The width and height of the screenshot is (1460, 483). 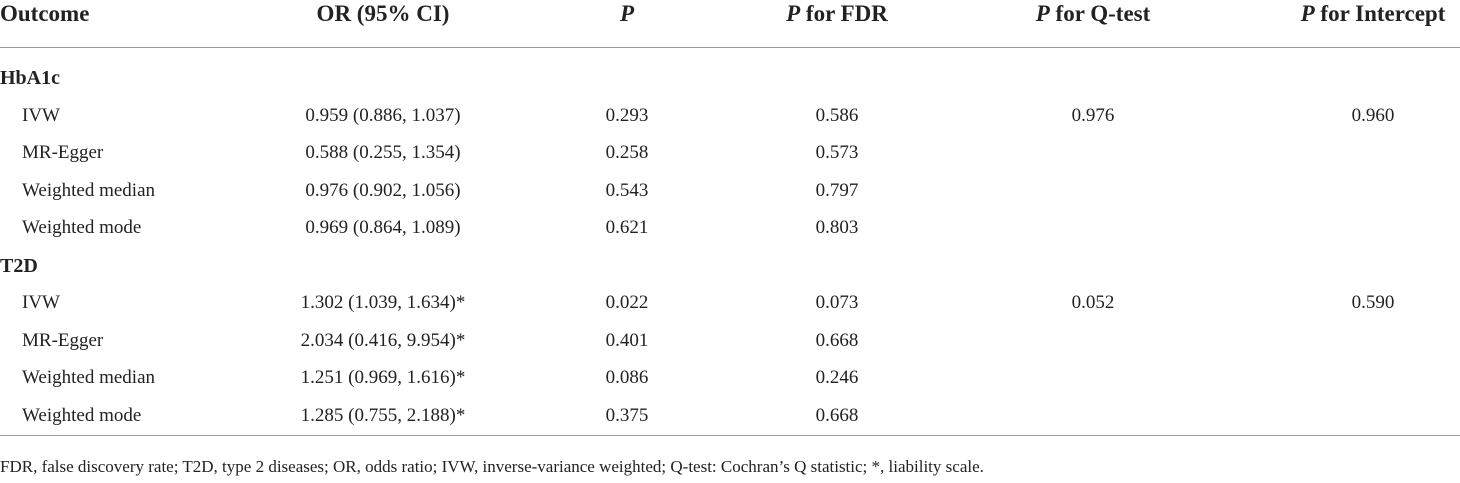 I want to click on column-header: Outcome, so click(x=44, y=14).